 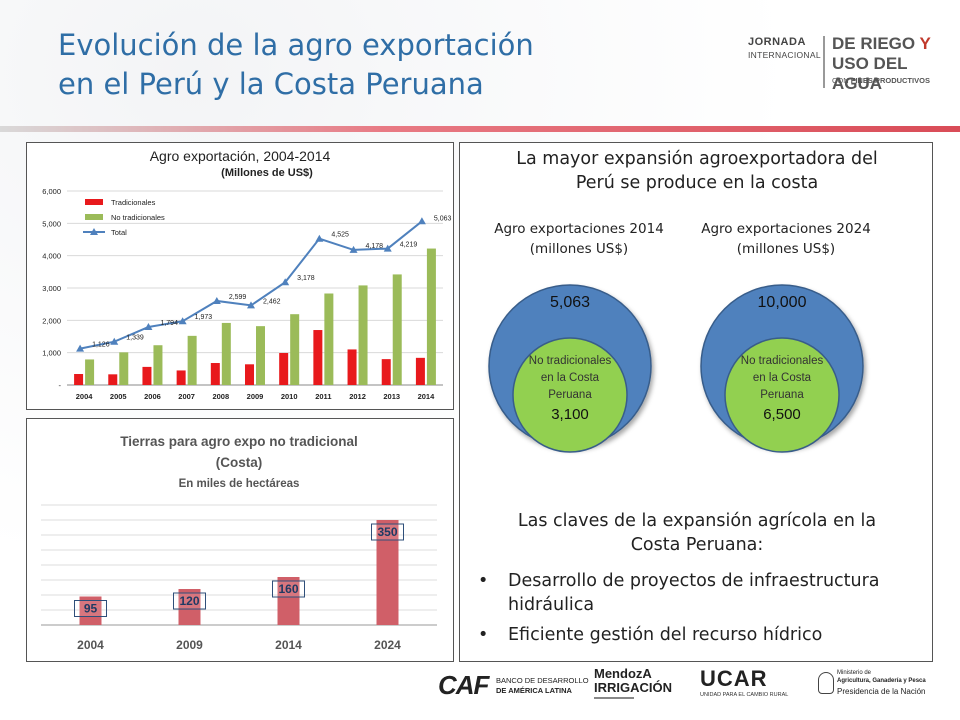 I want to click on chart1-point-label: 4,525, so click(x=340, y=235).